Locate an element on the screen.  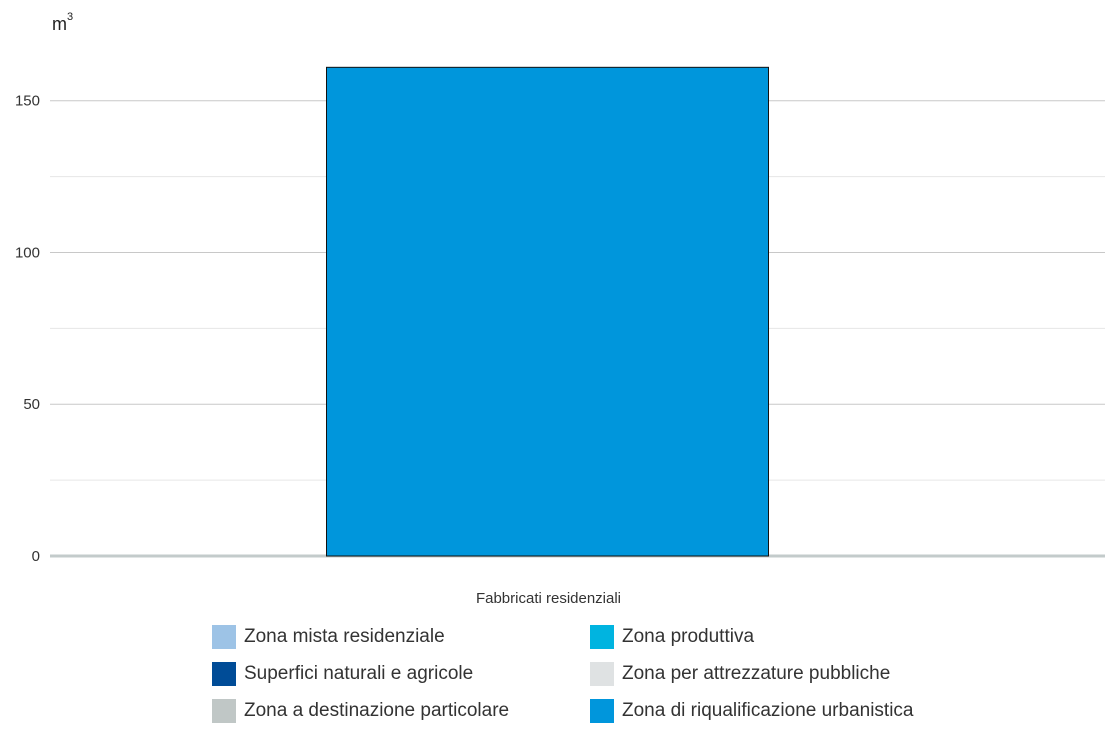
y-tick-label: 150 is located at coordinates (27, 101).